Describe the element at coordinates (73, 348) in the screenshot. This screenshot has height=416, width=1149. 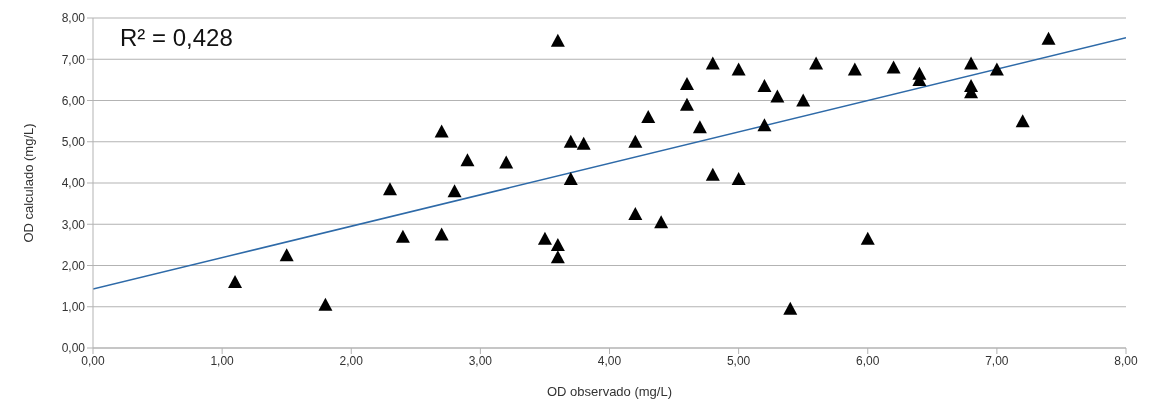
I see `y-tick-label: 0,00` at that location.